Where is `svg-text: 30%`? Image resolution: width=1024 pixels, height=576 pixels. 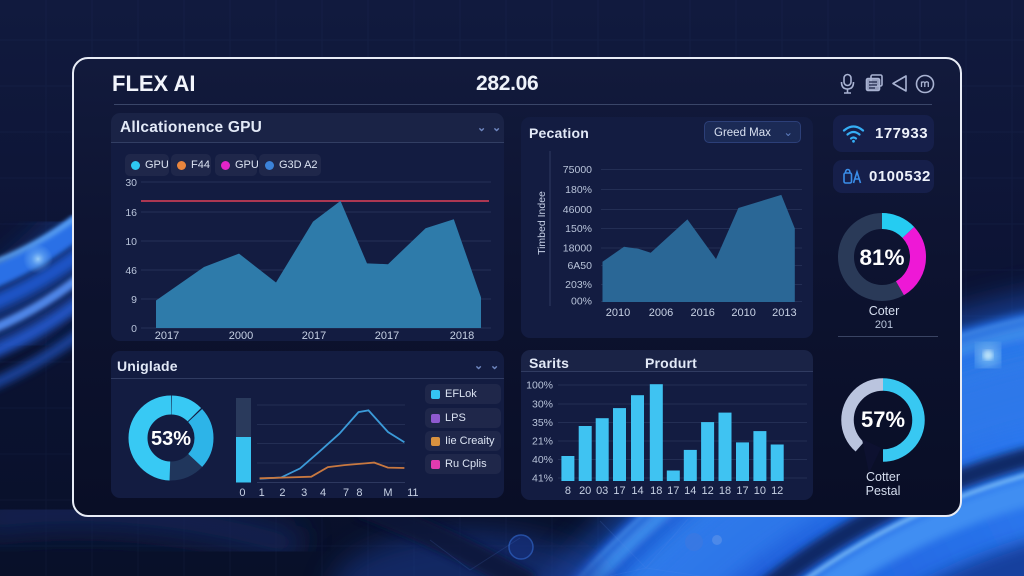 svg-text: 30% is located at coordinates (542, 405).